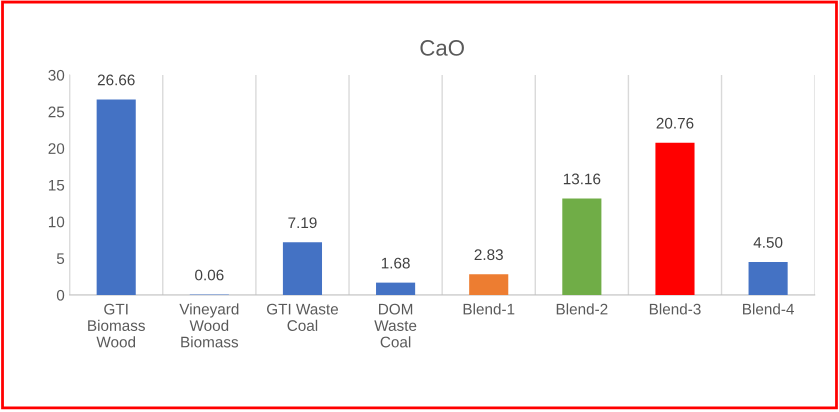  Describe the element at coordinates (396, 263) in the screenshot. I see `data-label: 1.68` at that location.